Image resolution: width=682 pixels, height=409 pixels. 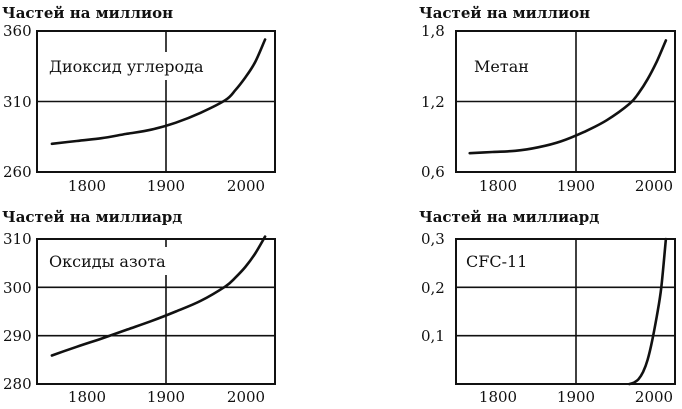 I want to click on y-tick-label: 1,8, so click(x=433, y=31).